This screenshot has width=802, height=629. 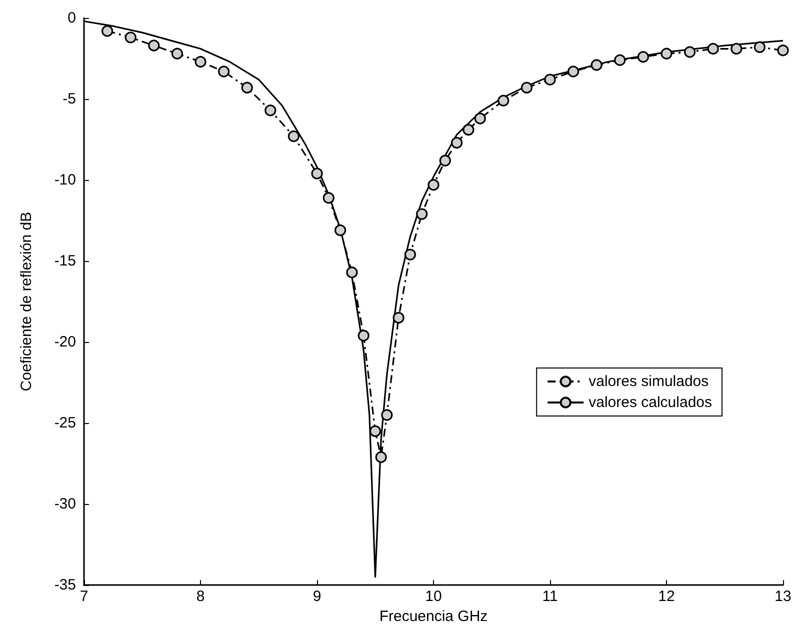 I want to click on x-tick-label: 9, so click(x=317, y=597).